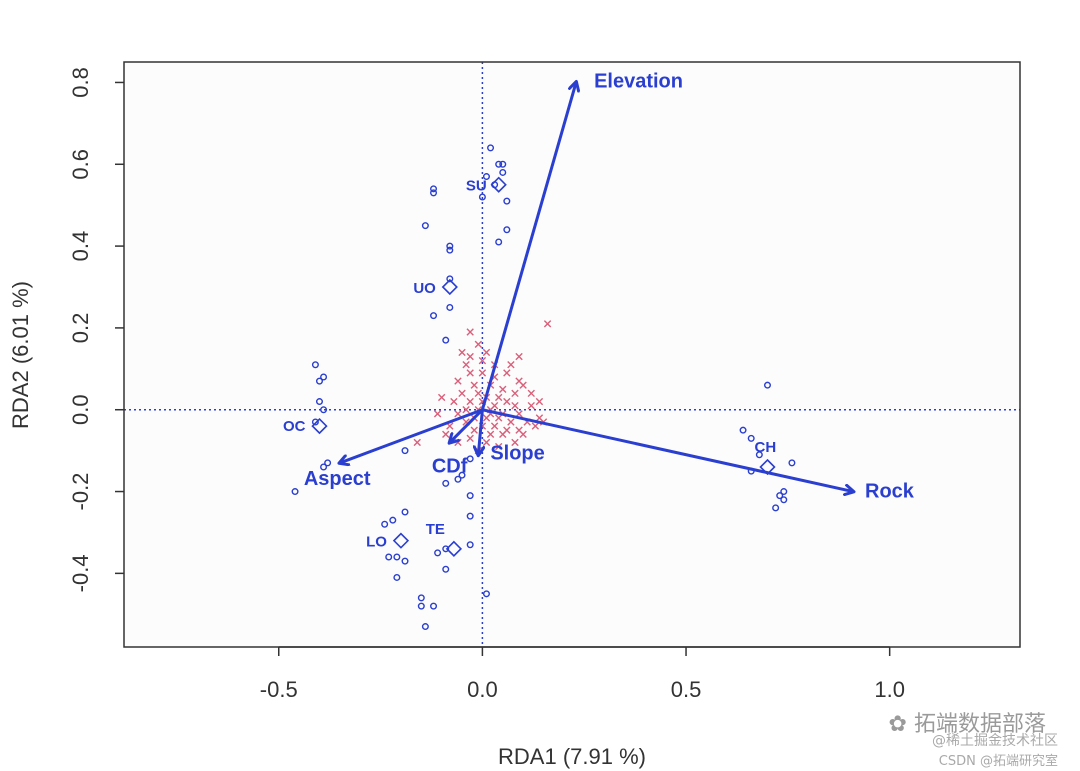  What do you see at coordinates (995, 741) in the screenshot?
I see `watermark-line2: @稀土掘金技术社区` at bounding box center [995, 741].